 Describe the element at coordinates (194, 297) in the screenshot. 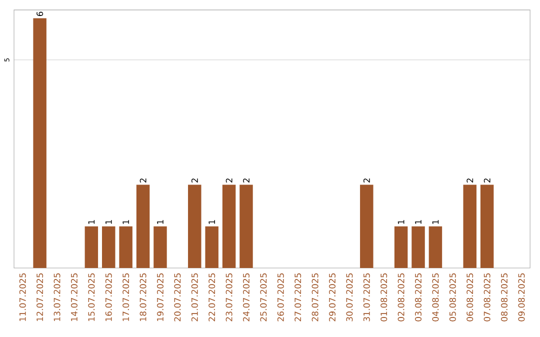

I see `x-tick-label: 21.07.2025` at that location.